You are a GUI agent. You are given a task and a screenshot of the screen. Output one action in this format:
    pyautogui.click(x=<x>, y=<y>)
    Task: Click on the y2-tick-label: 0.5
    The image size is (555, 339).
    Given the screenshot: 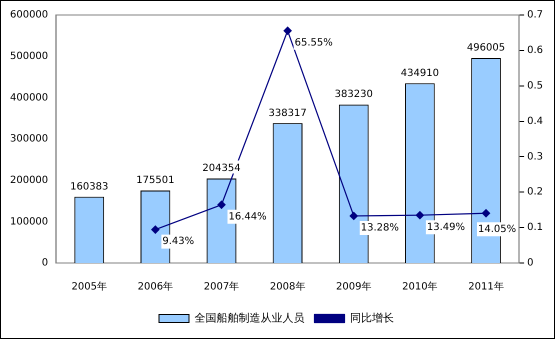 What is the action you would take?
    pyautogui.click(x=535, y=86)
    